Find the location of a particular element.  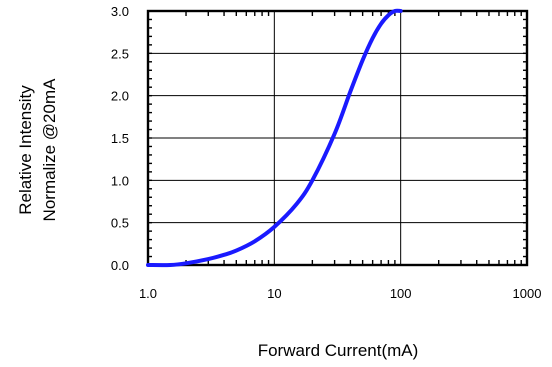

x-tick-label: 10 is located at coordinates (274, 293).